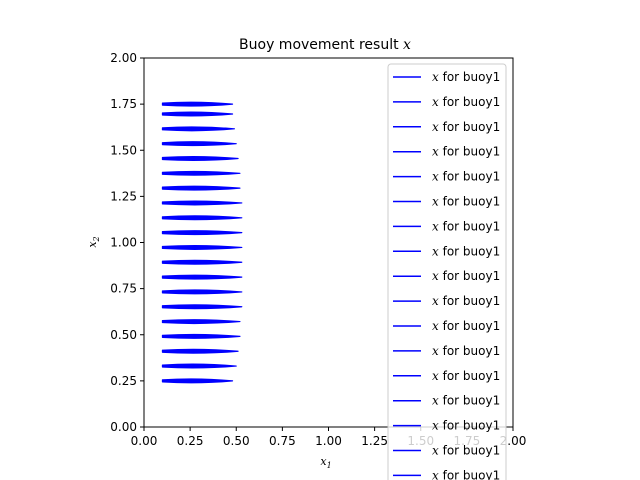 This screenshot has height=480, width=640. Describe the element at coordinates (123, 243) in the screenshot. I see `y-tick-label: 1.00` at that location.